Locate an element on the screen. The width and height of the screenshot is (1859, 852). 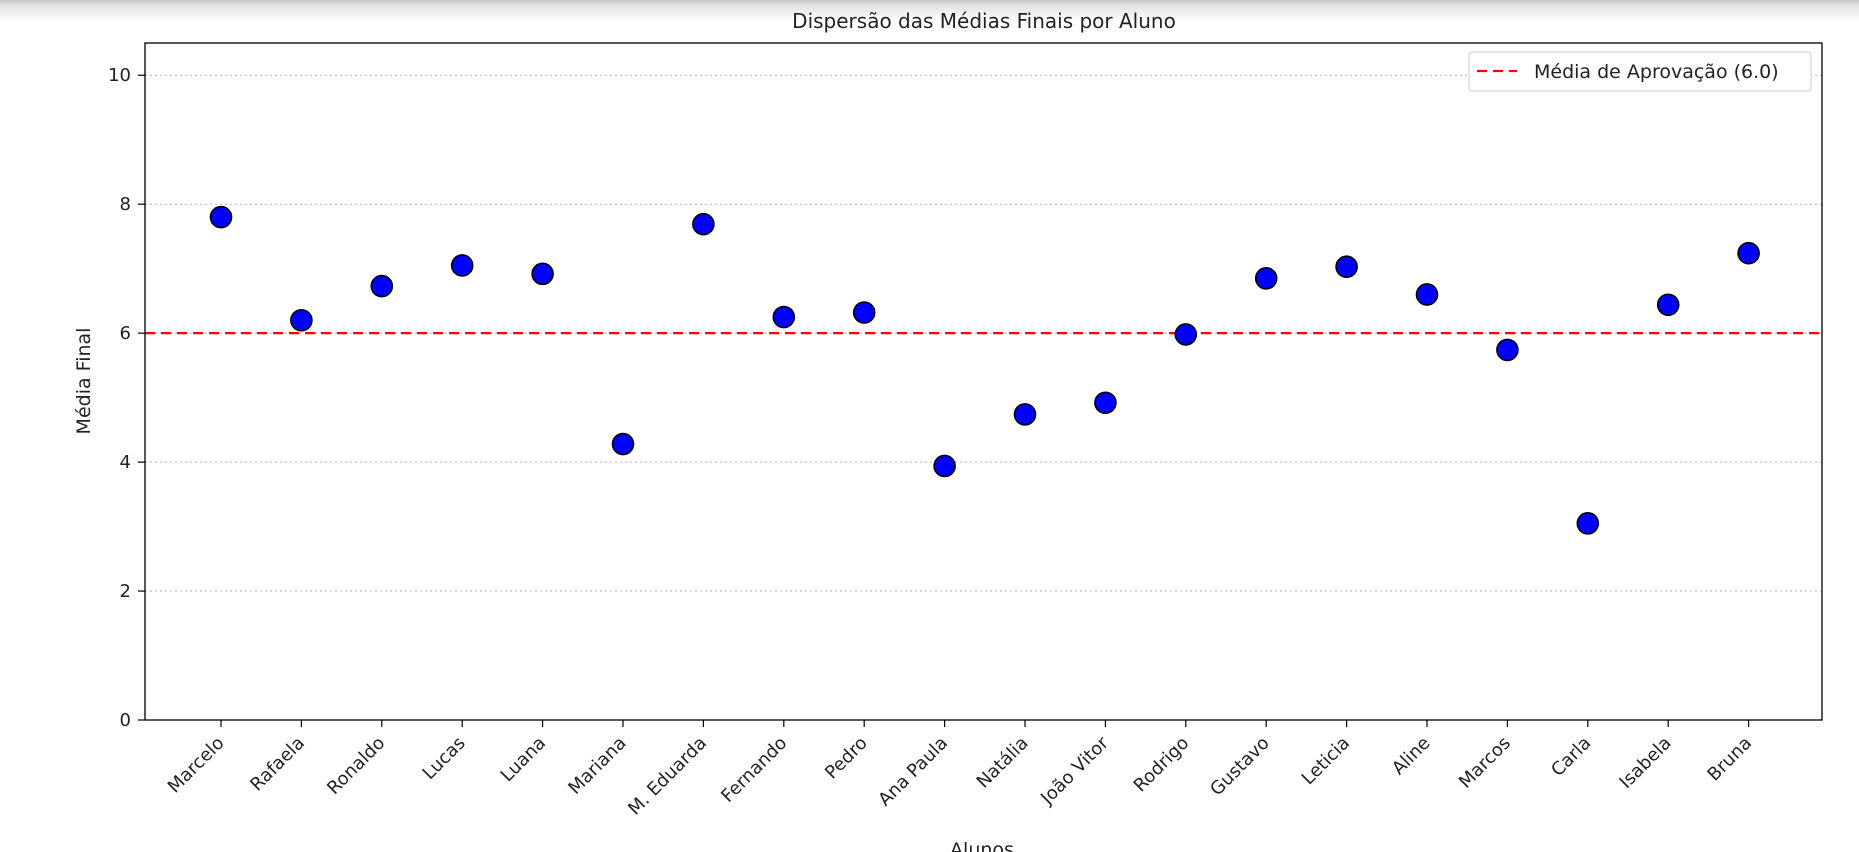
window-top-shadow is located at coordinates (929, 11).